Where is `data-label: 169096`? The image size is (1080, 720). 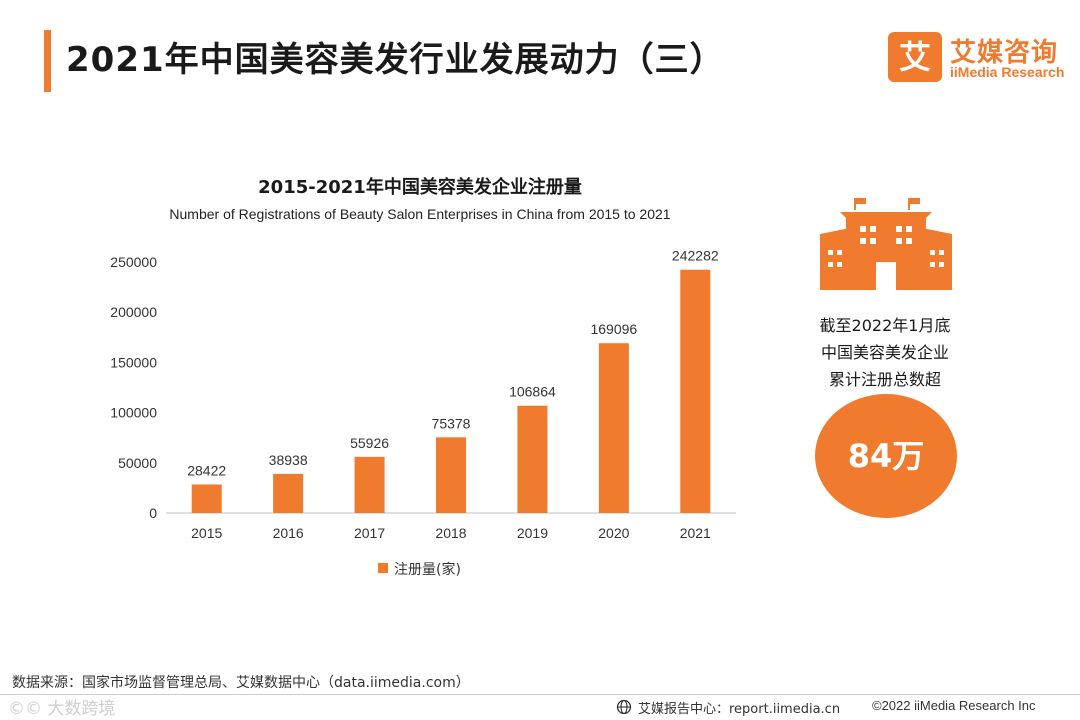
data-label: 169096 is located at coordinates (613, 329).